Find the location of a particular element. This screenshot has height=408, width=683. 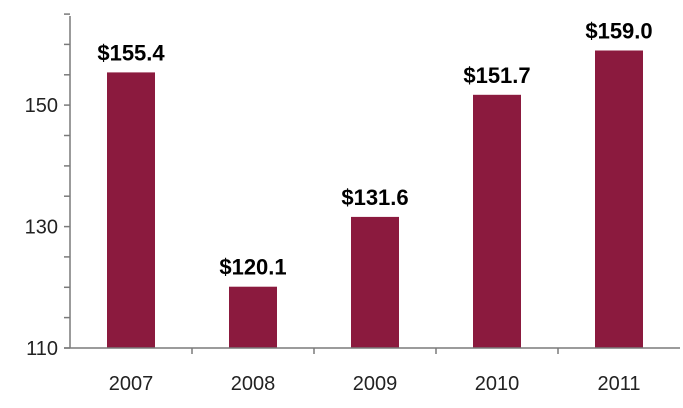

x-tick-label-2008: 2008 is located at coordinates (253, 384).